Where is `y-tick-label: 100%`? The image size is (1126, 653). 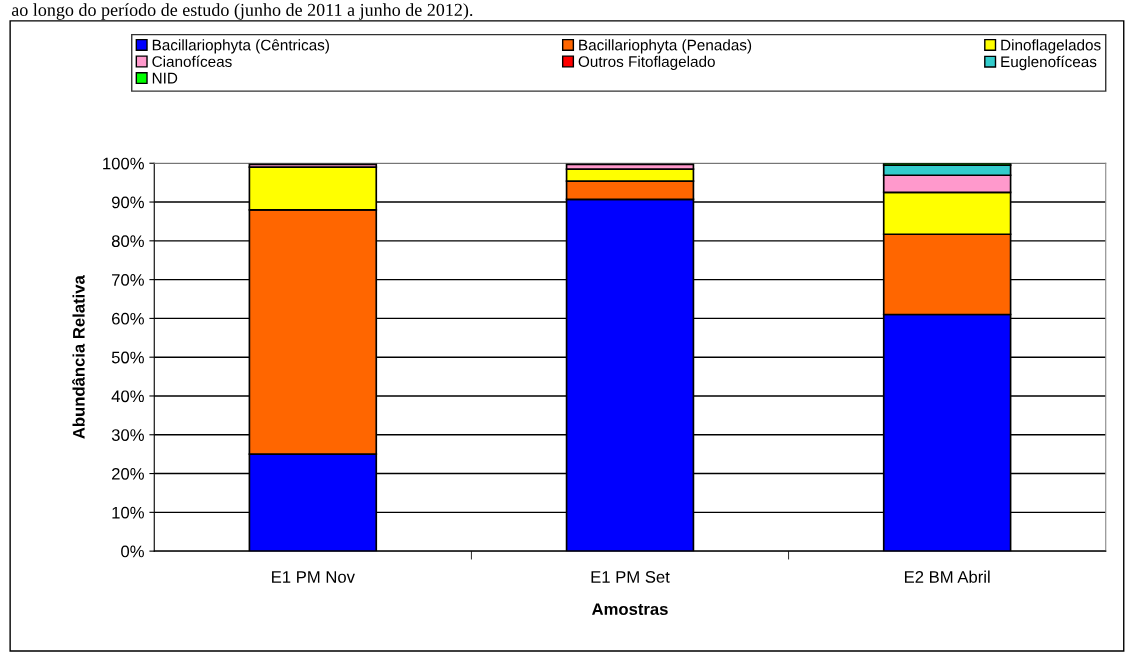
y-tick-label: 100% is located at coordinates (123, 163).